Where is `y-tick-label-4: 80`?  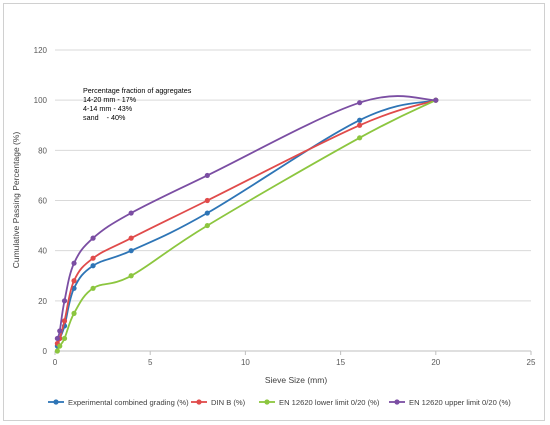
y-tick-label-4: 80 is located at coordinates (42, 150).